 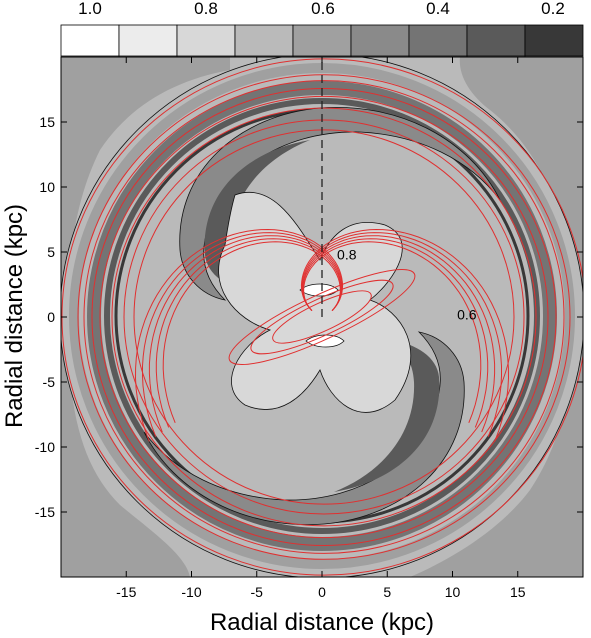 I want to click on contour-label: 0.8, so click(x=347, y=255).